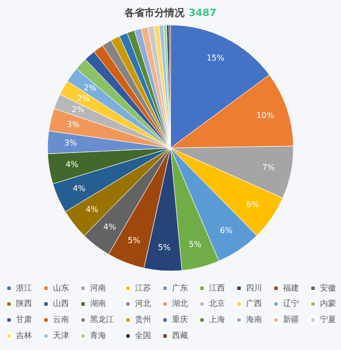 The width and height of the screenshot is (341, 350). What do you see at coordinates (202, 13) in the screenshot?
I see `chart-subtitle: 3487` at bounding box center [202, 13].